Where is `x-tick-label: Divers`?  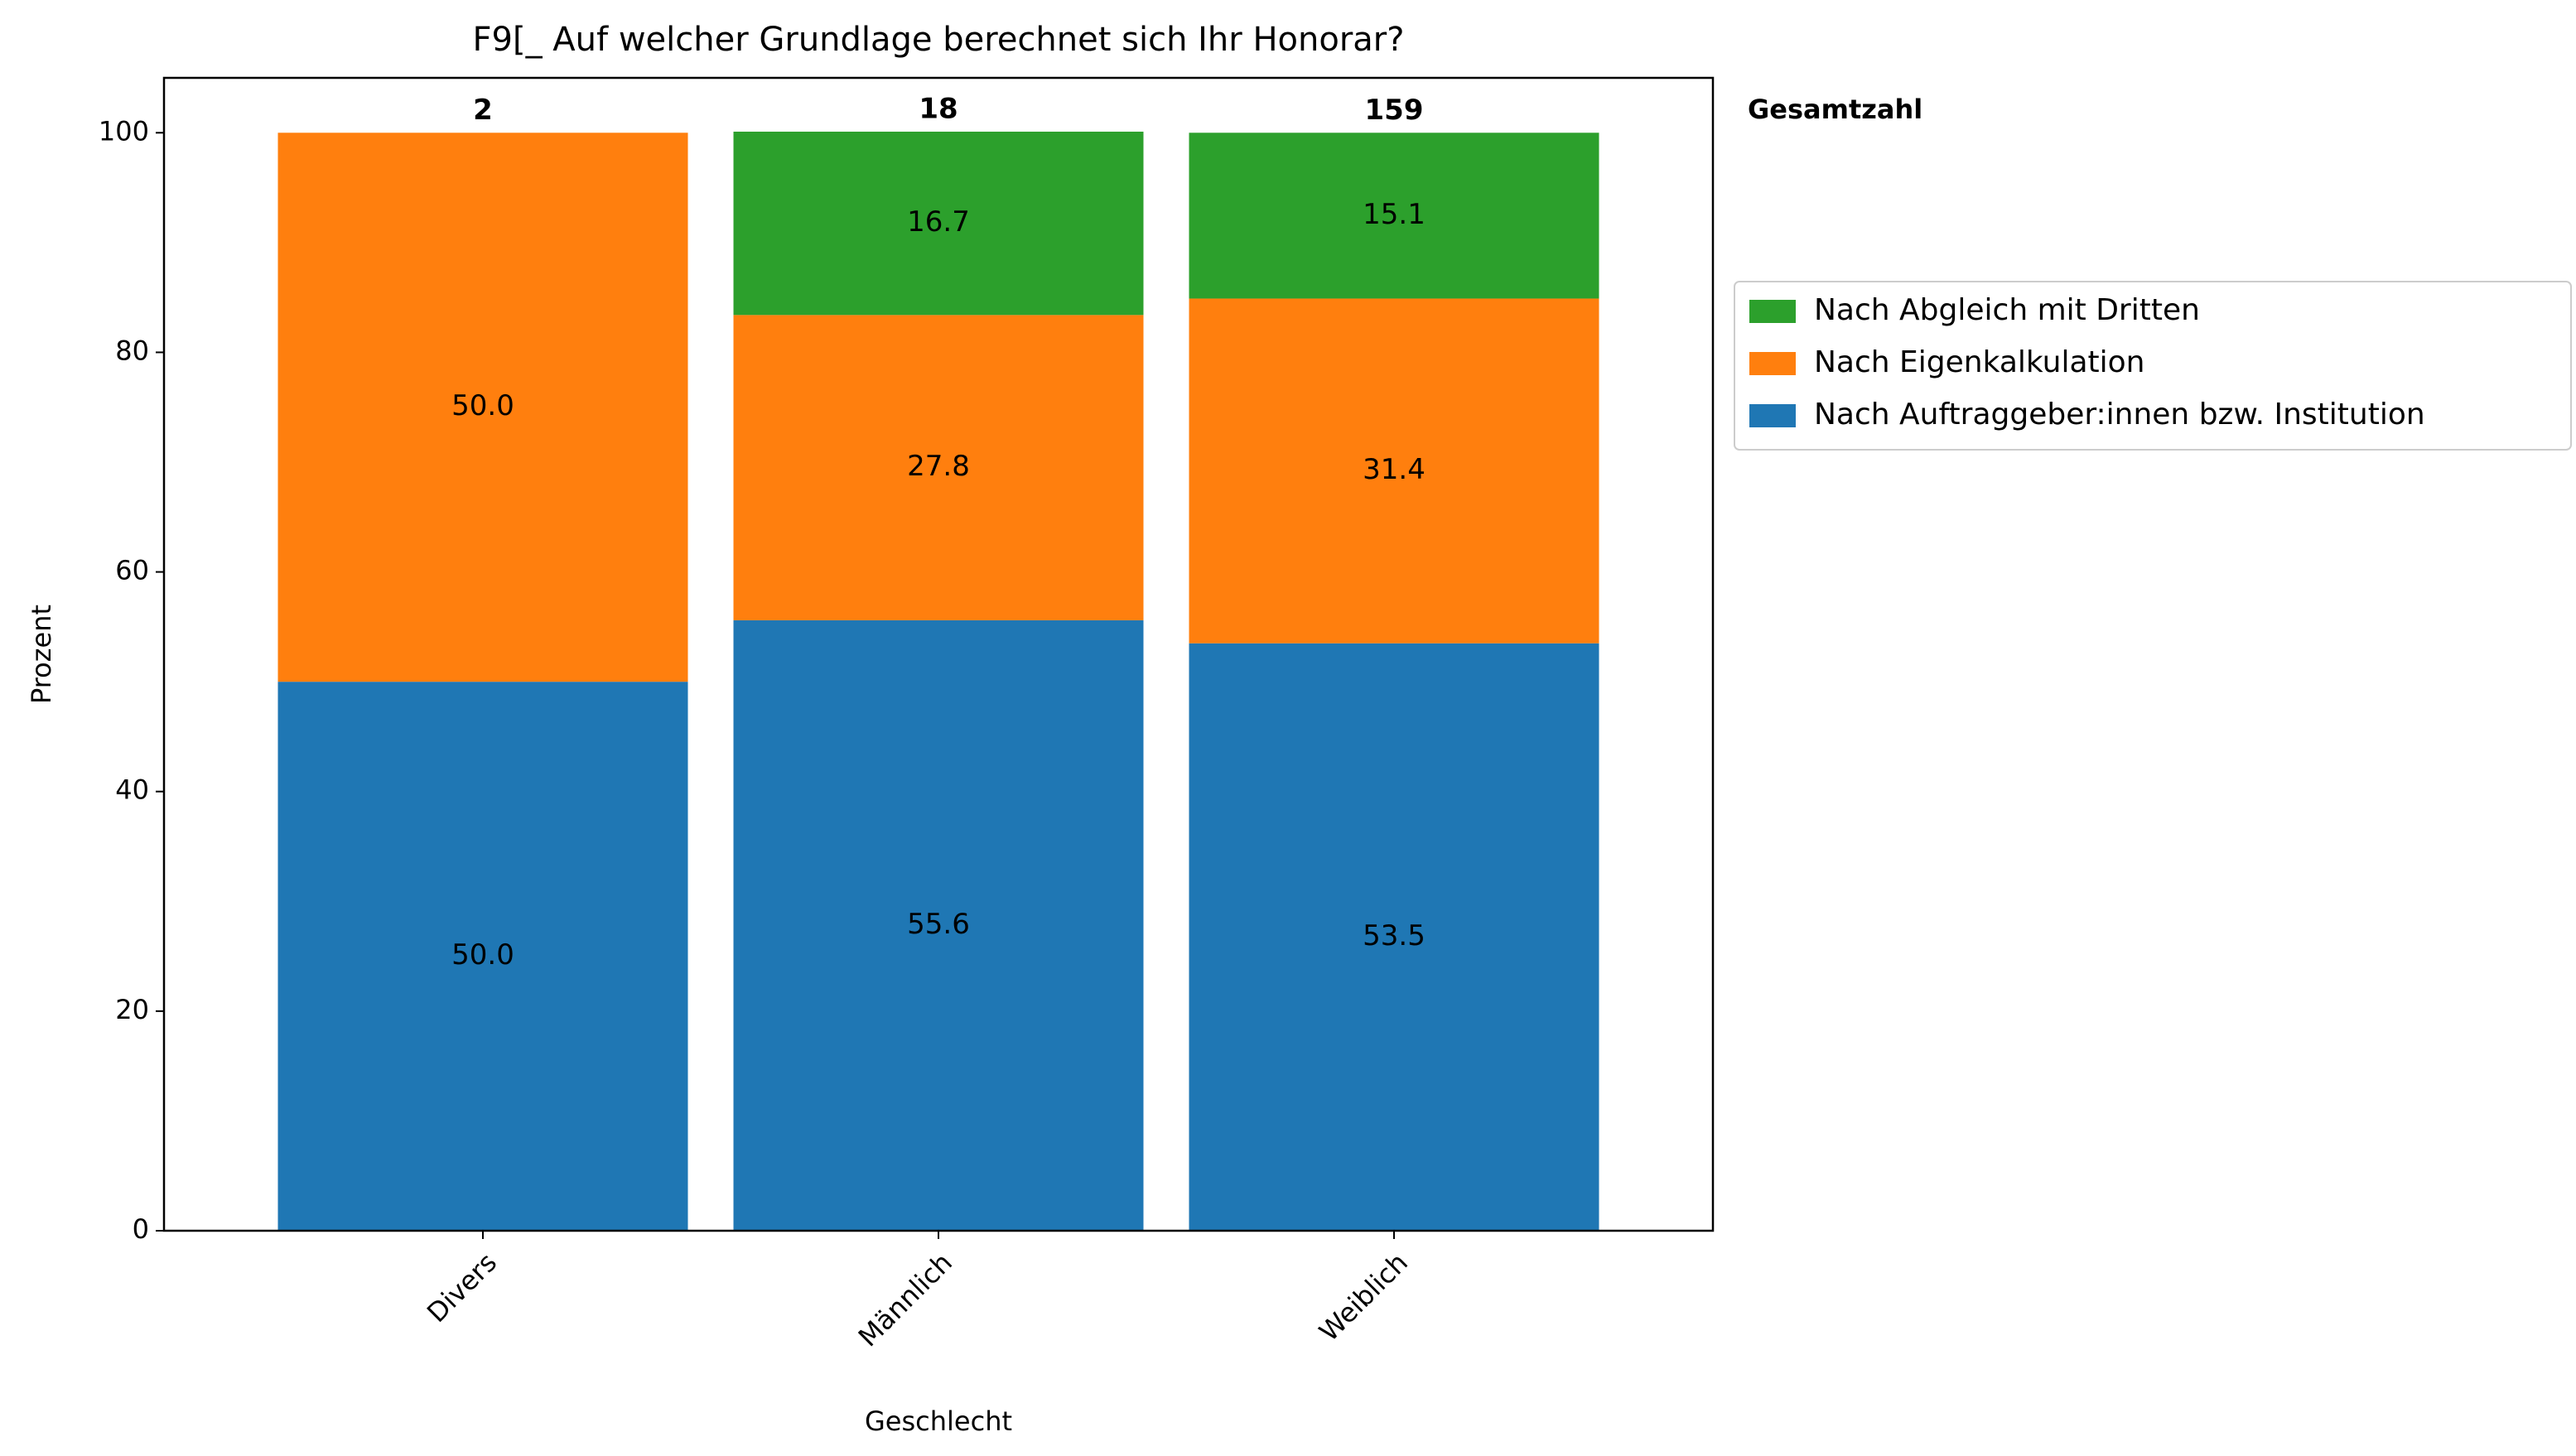
x-tick-label: Divers is located at coordinates (462, 1287).